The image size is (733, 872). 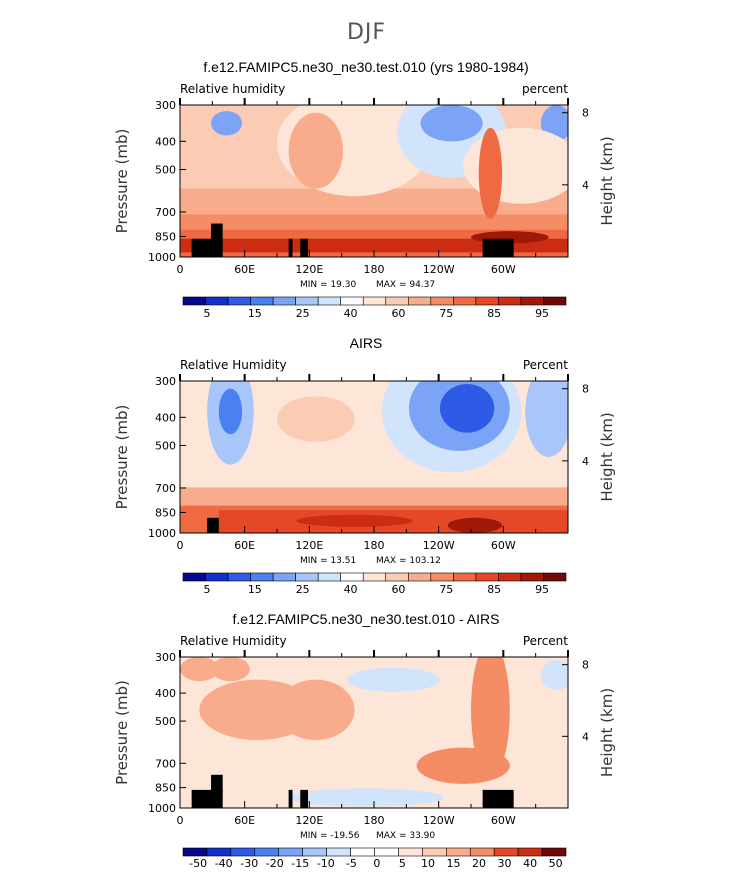 I want to click on colorbar-label: 75, so click(x=446, y=589).